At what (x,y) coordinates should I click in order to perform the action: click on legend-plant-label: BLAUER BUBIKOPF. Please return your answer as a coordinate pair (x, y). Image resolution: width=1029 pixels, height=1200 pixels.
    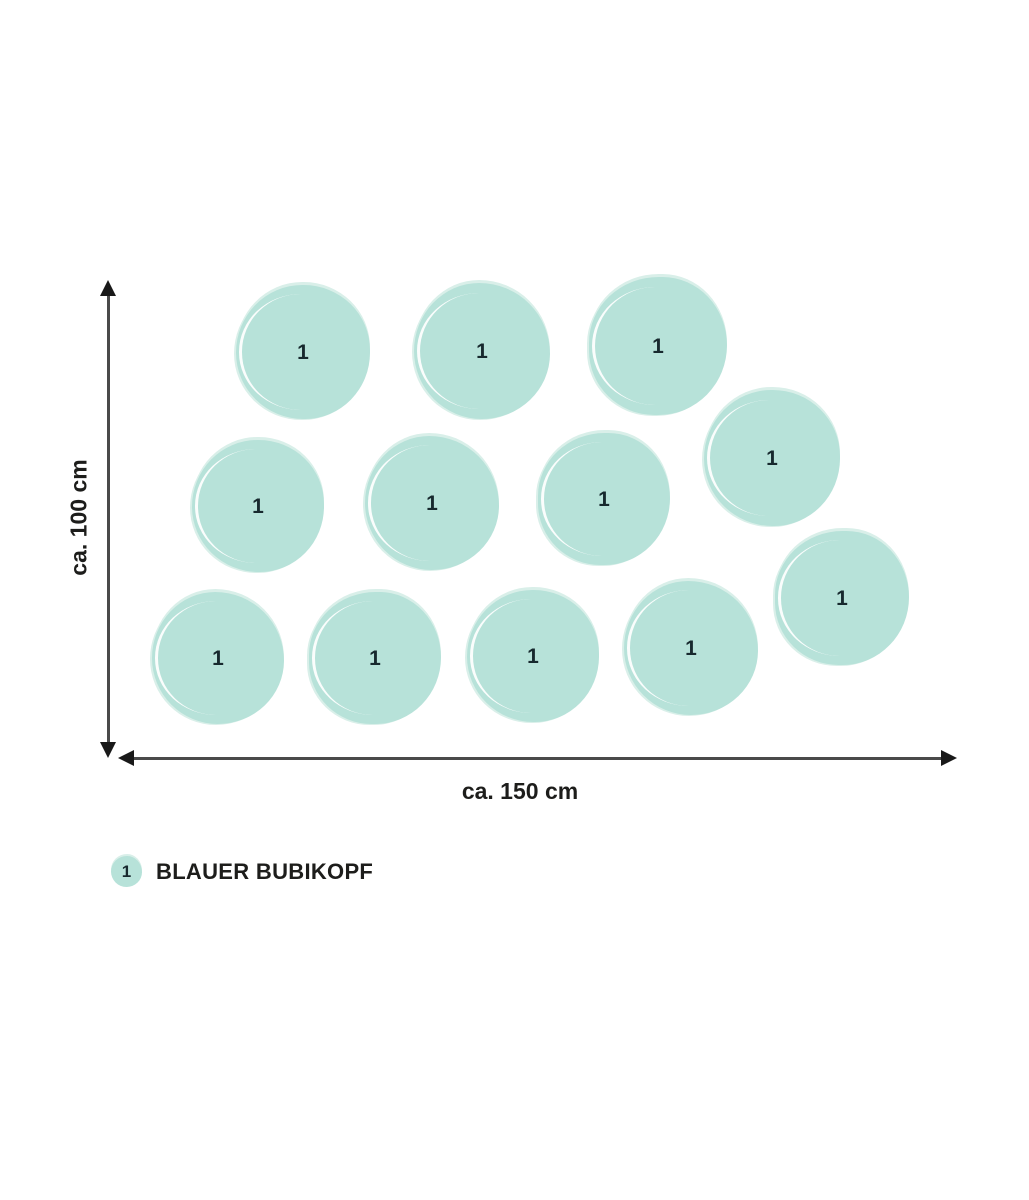
    Looking at the image, I should click on (265, 871).